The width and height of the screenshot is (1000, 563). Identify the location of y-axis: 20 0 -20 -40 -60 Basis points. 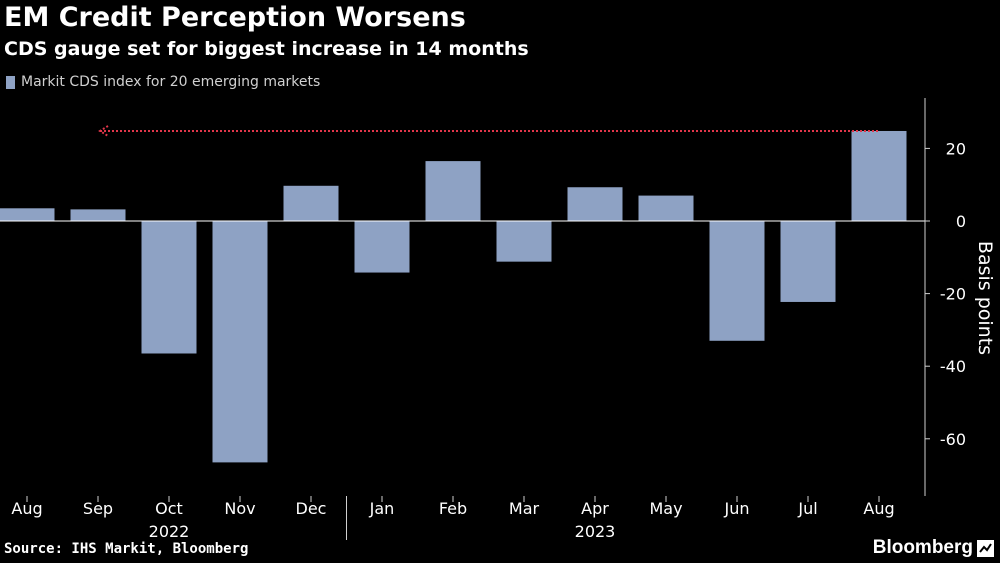
(960, 297).